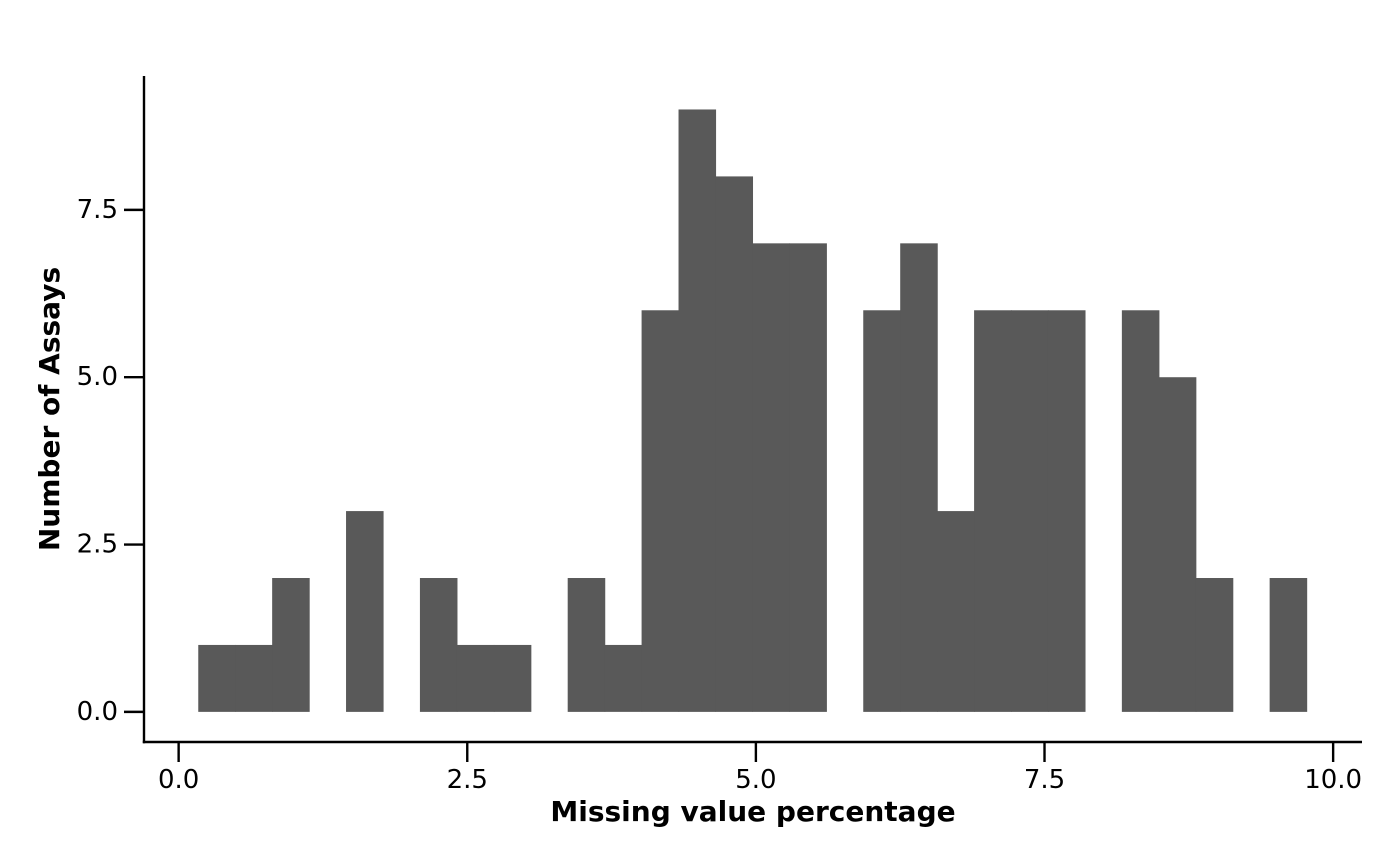  Describe the element at coordinates (752, 811) in the screenshot. I see `x-axis-title: Missing value percentage` at that location.